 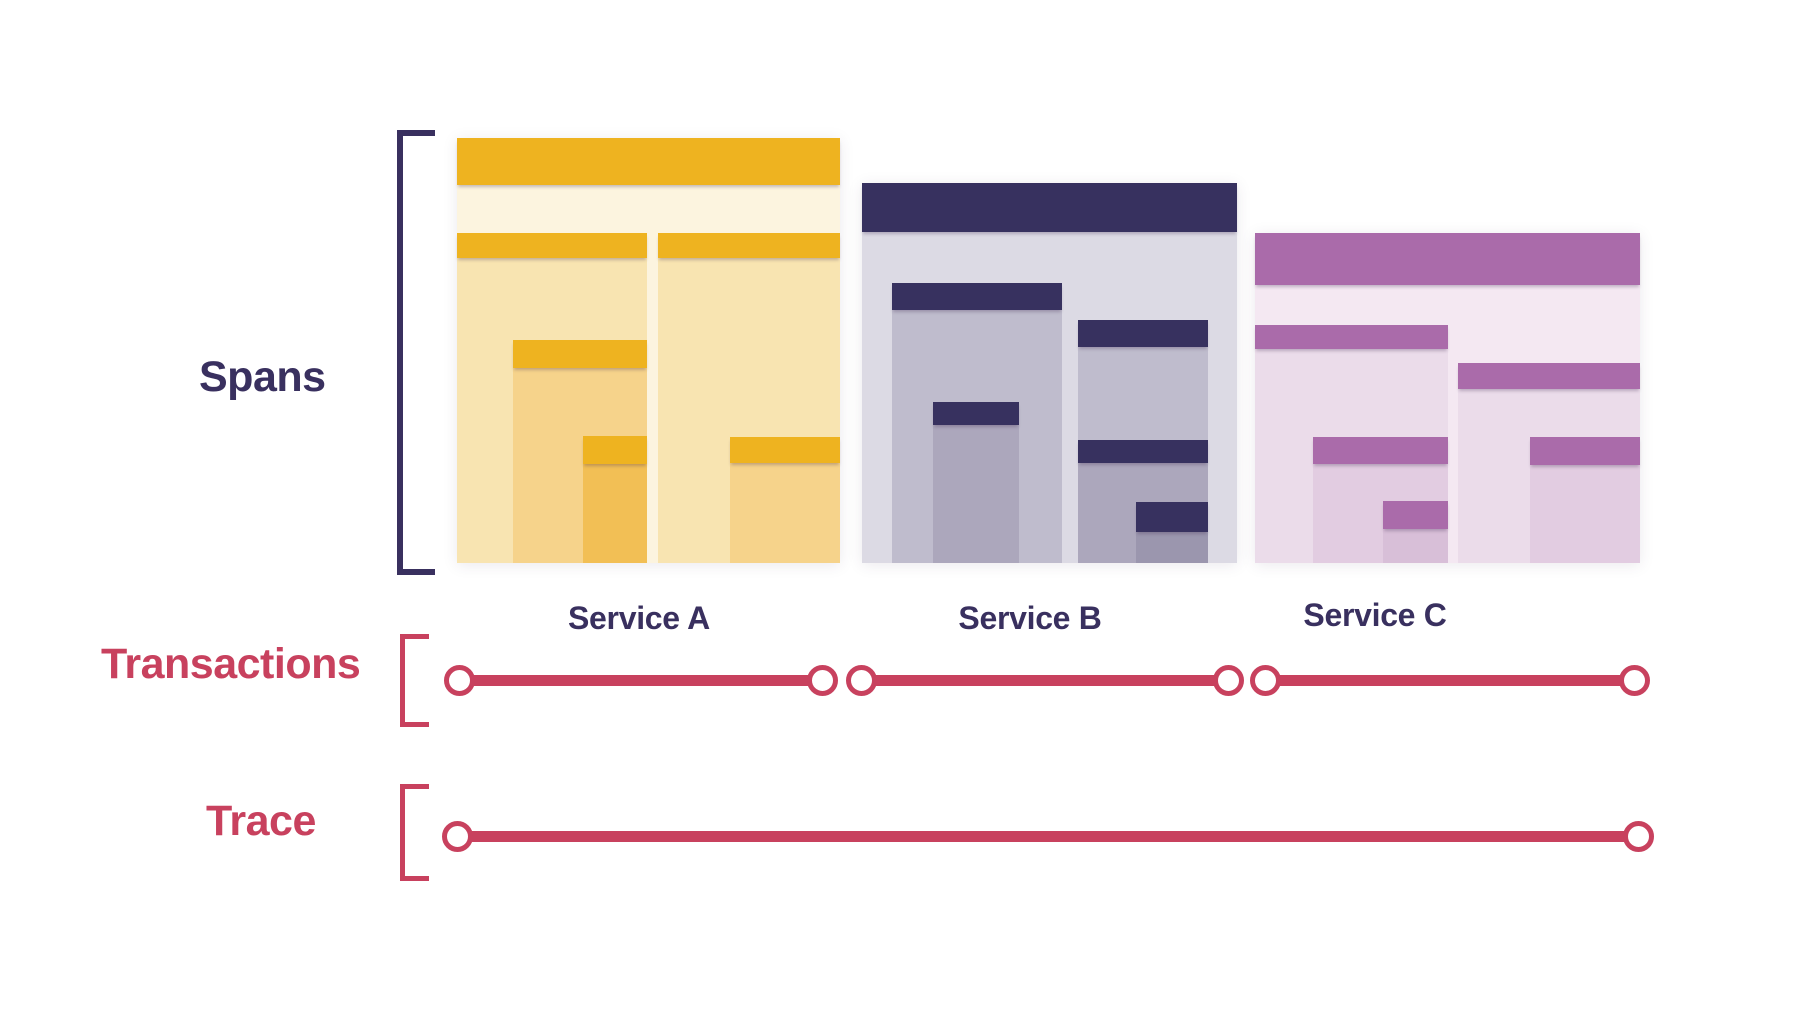 I want to click on transactions-label: Transactions, so click(x=231, y=664).